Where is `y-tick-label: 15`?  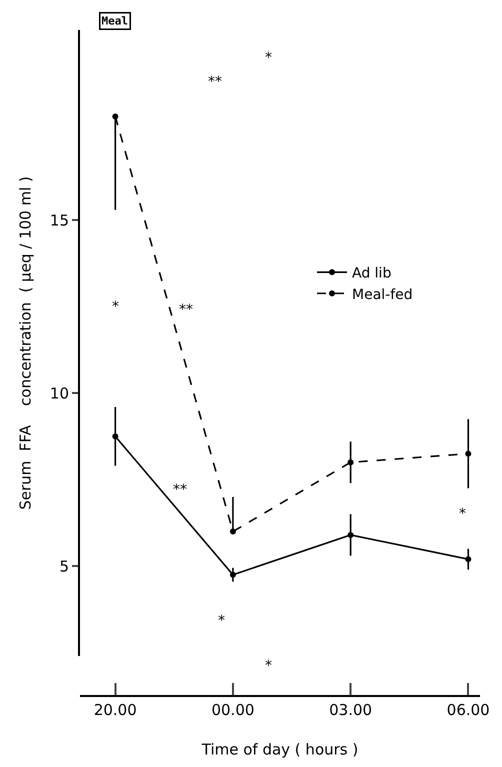
y-tick-label: 15 is located at coordinates (59, 220).